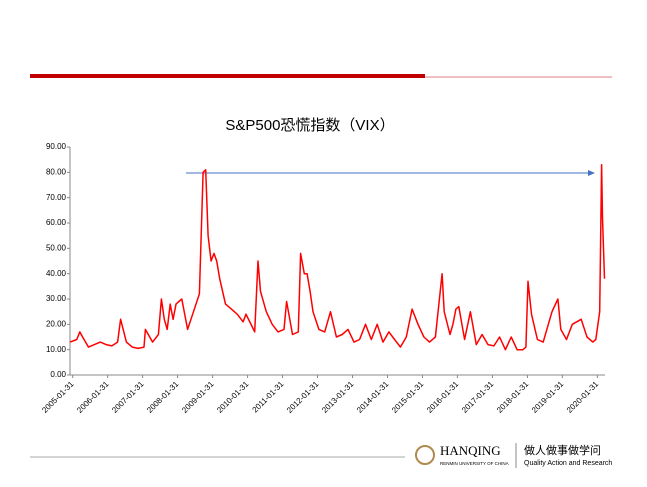  What do you see at coordinates (583, 397) in the screenshot?
I see `x-tick-label: 2020-01-31` at bounding box center [583, 397].